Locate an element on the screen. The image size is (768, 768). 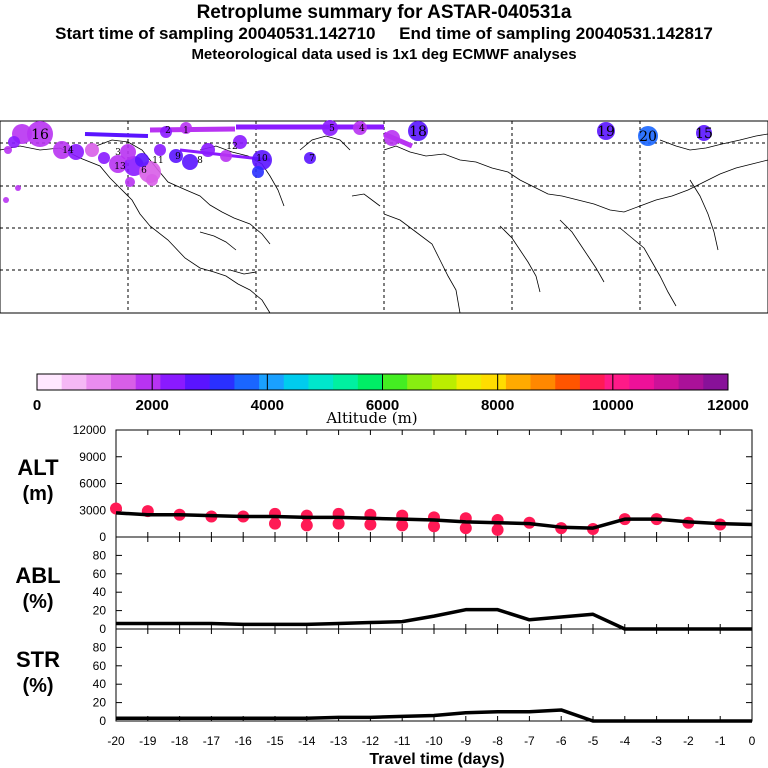
trajectory-path is located at coordinates (116, 135).